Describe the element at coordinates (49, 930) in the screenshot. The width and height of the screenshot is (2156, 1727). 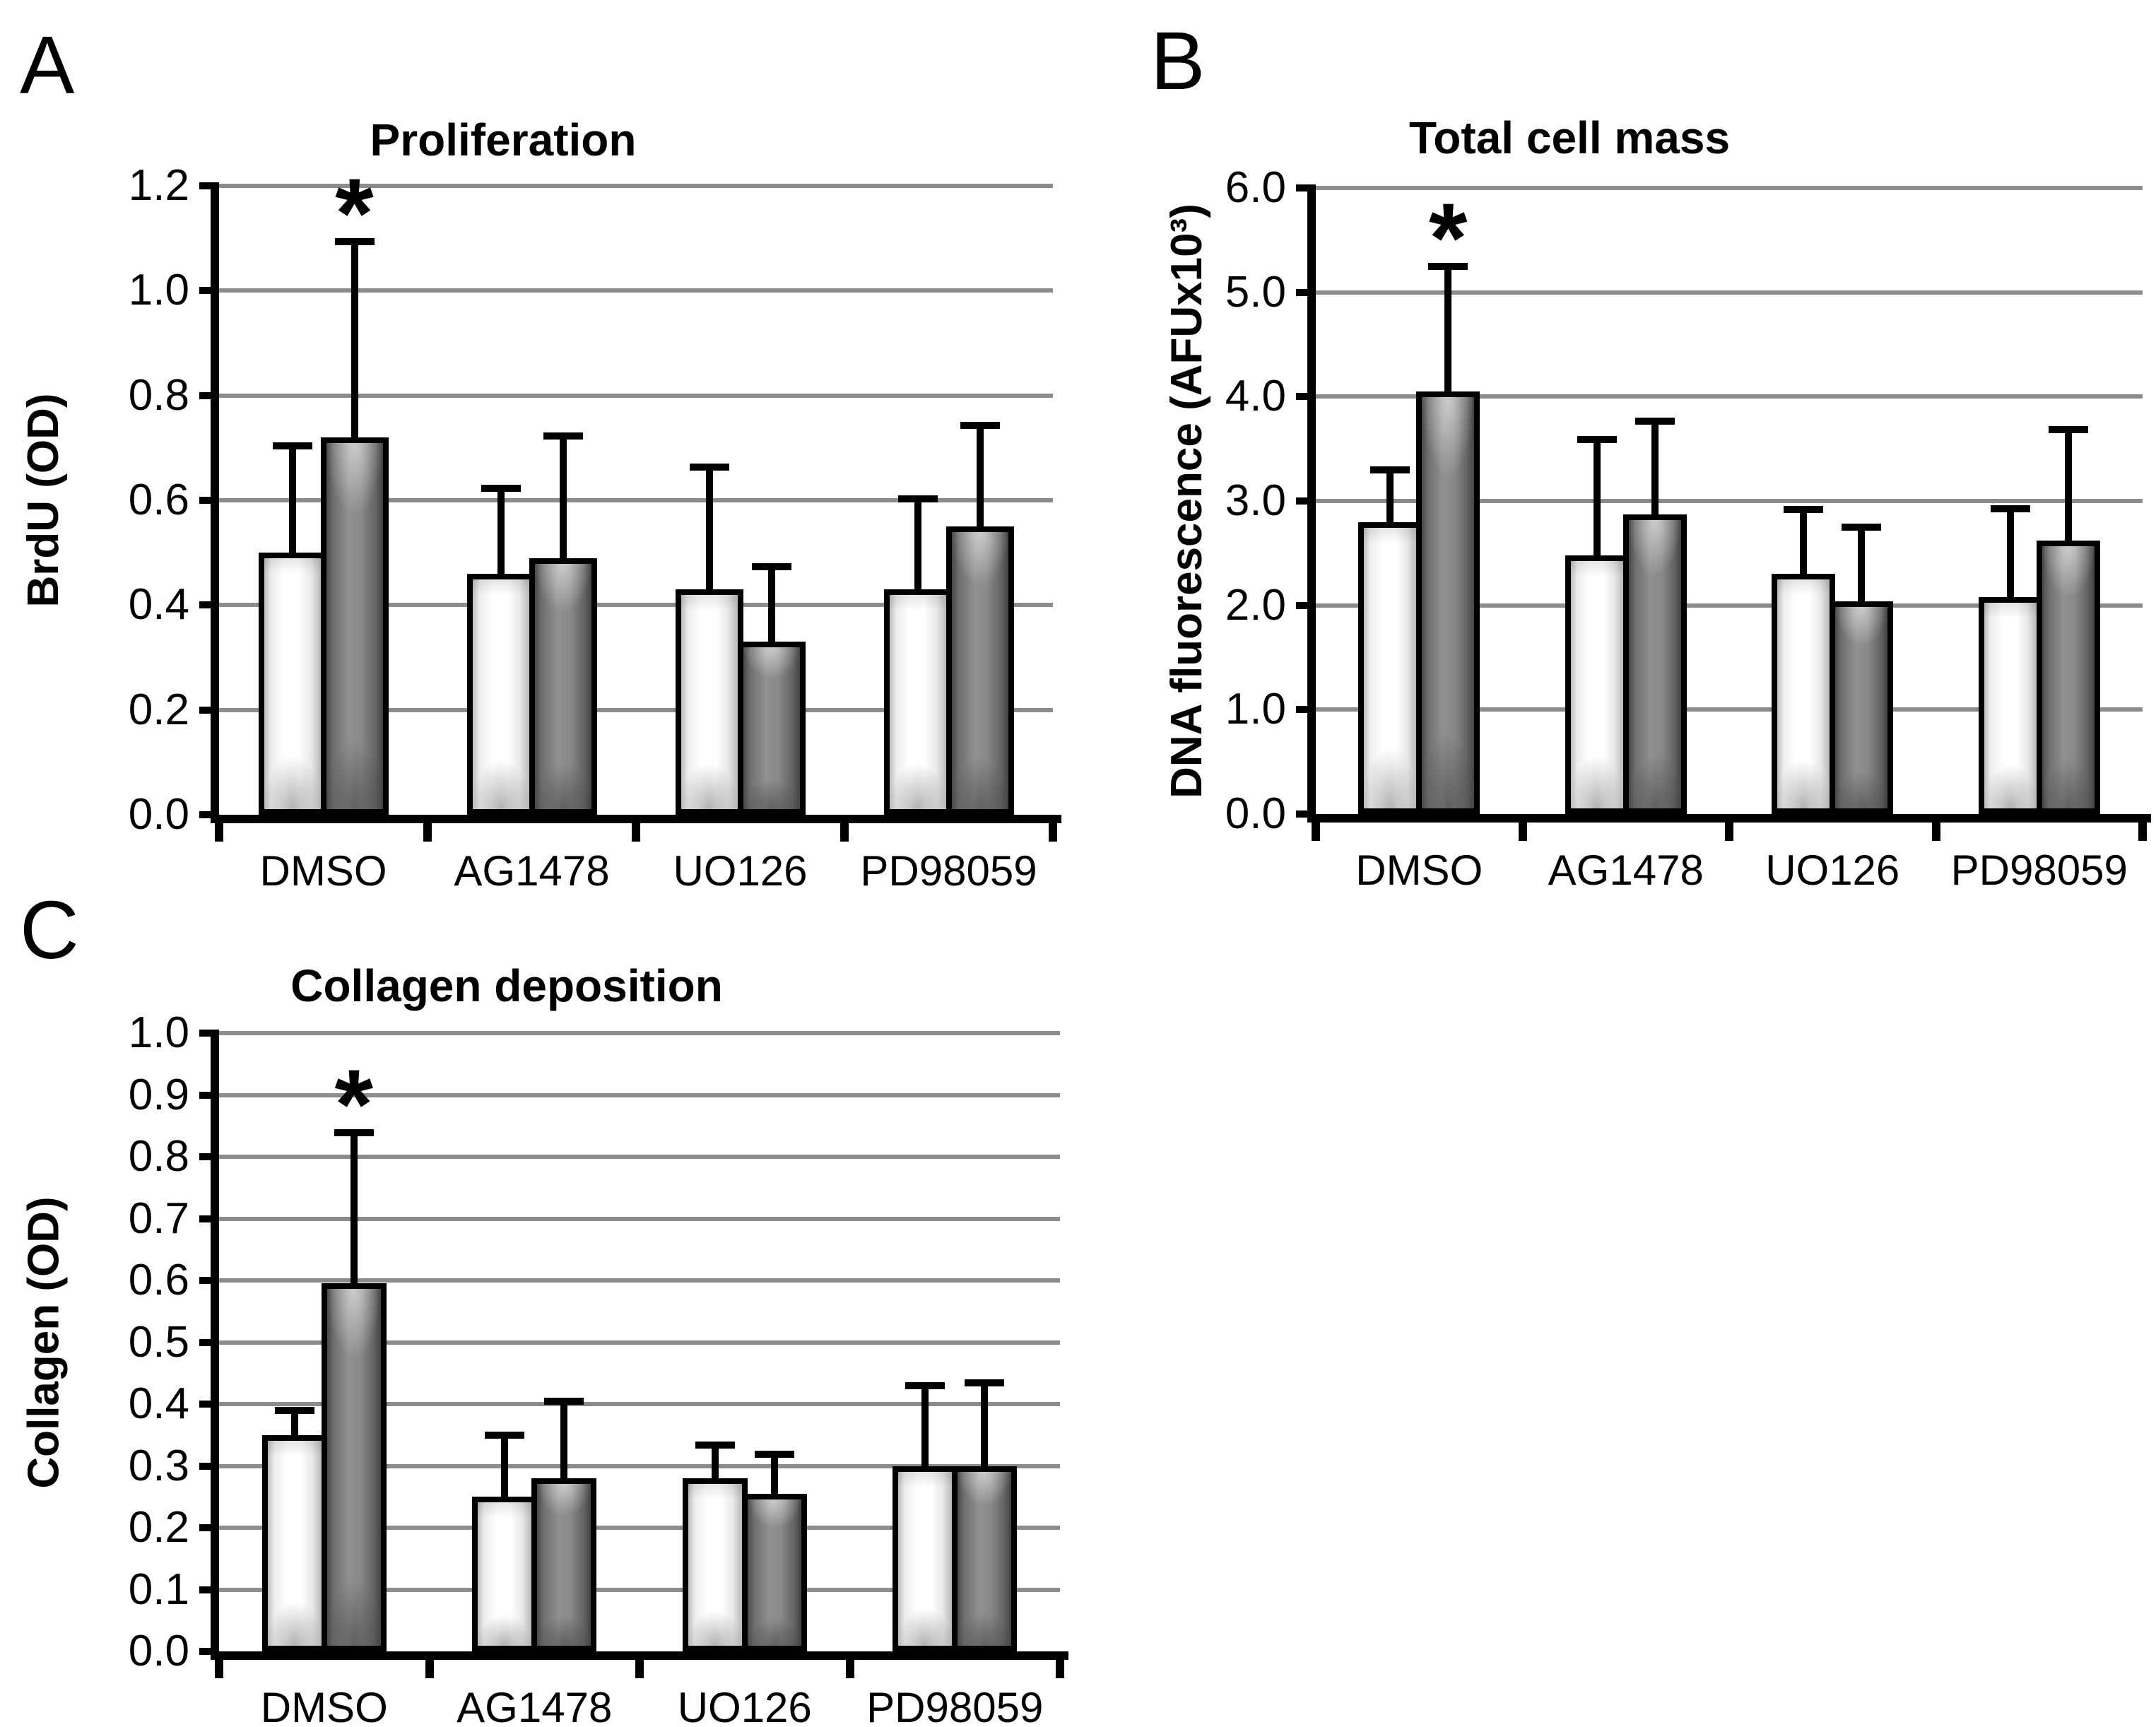
I see `panel-letter-c: C` at that location.